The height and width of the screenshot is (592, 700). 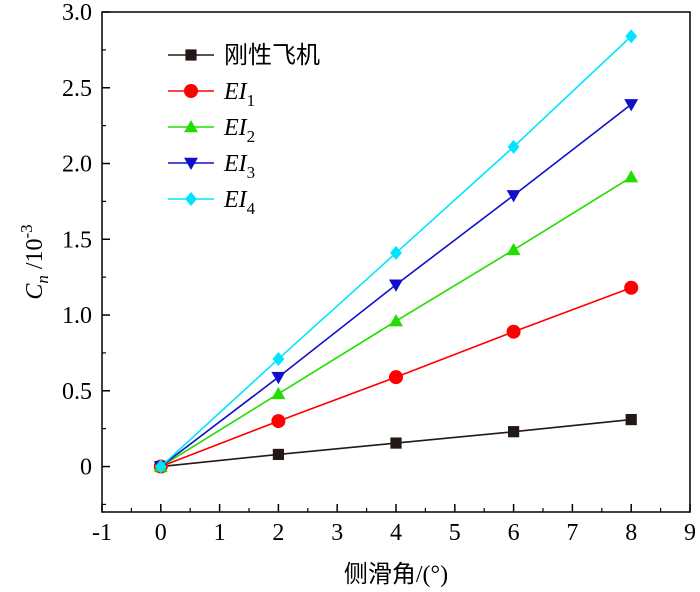 I want to click on x-tick-label: -1, so click(x=102, y=533).